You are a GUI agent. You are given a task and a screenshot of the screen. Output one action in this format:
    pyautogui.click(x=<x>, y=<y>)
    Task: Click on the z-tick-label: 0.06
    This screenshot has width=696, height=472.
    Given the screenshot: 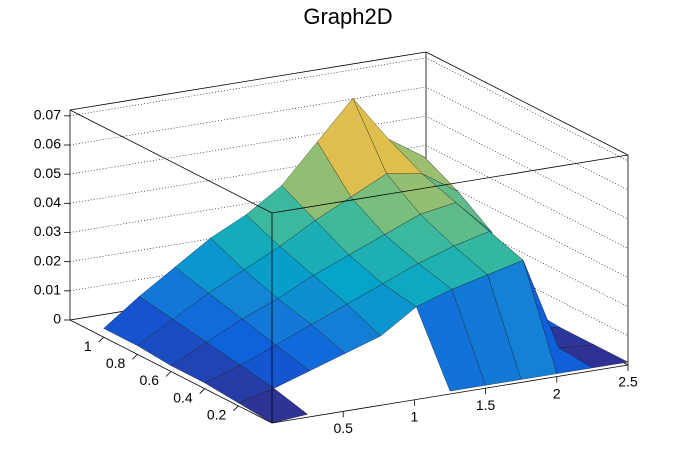 What is the action you would take?
    pyautogui.click(x=47, y=144)
    